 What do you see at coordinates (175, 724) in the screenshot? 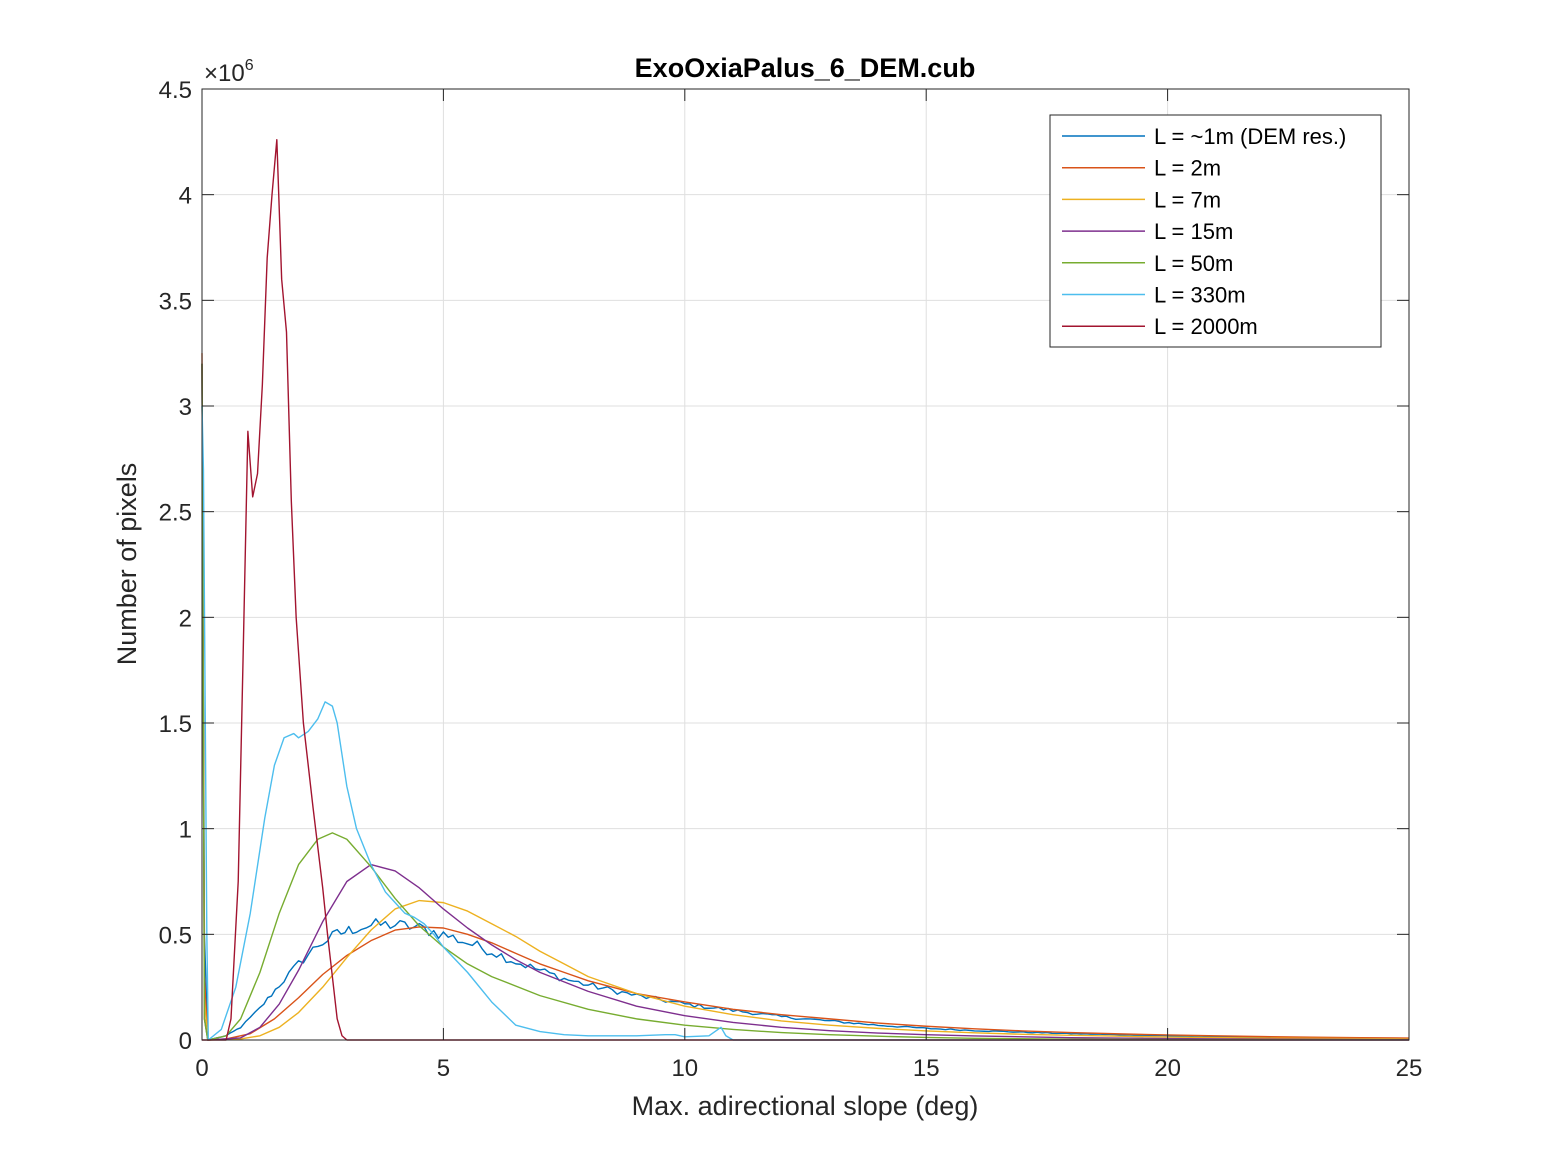
I see `y-tick-label: 1.5` at bounding box center [175, 724].